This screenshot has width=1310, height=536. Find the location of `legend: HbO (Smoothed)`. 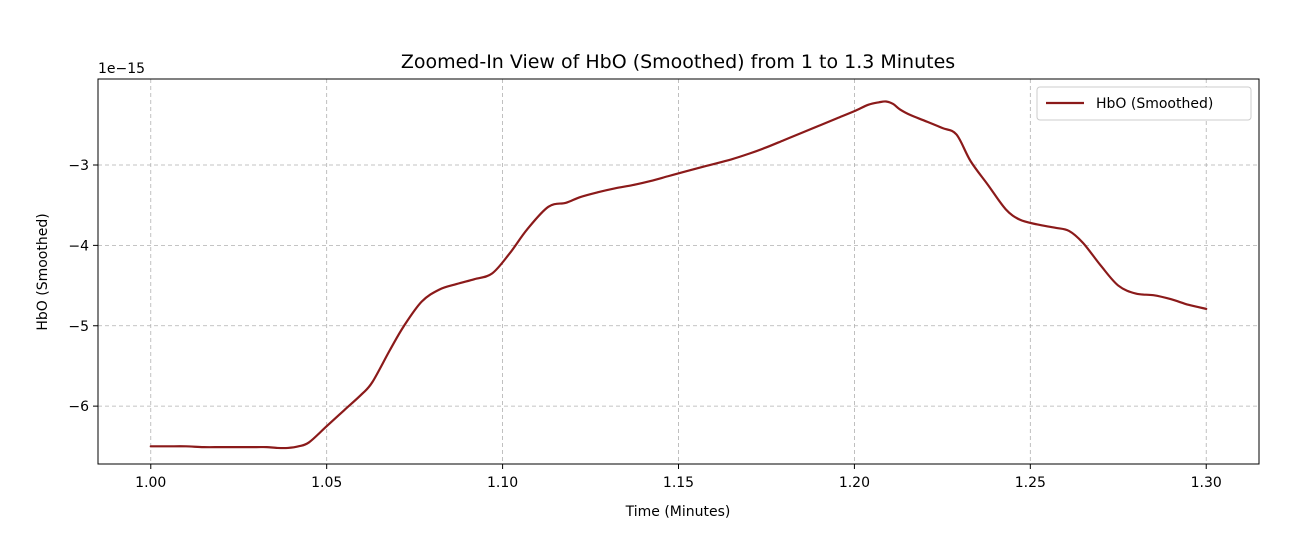

legend: HbO (Smoothed) is located at coordinates (1144, 103).